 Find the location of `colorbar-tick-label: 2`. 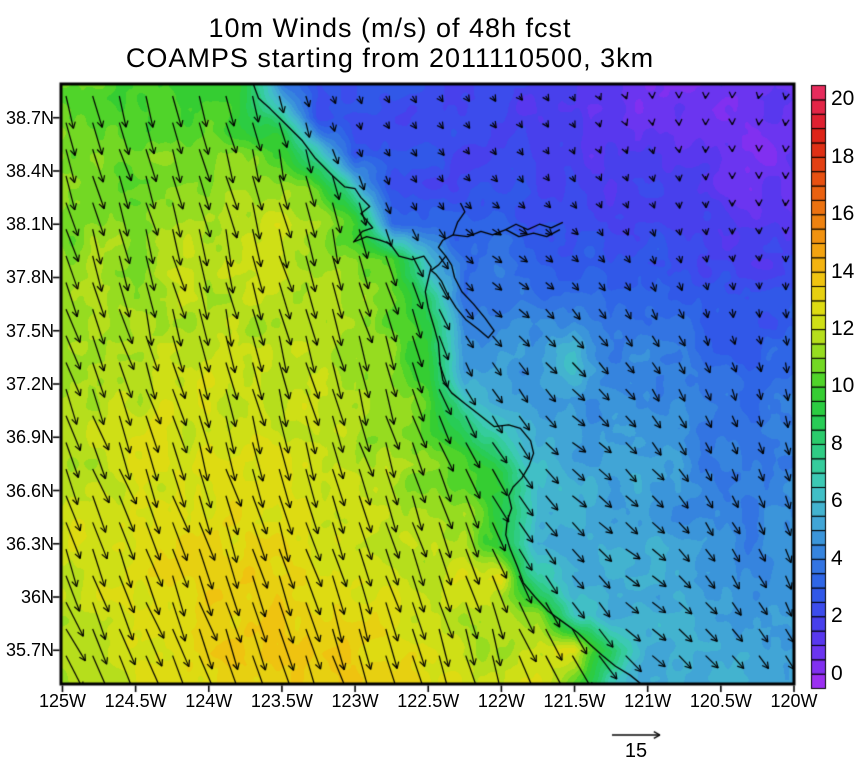

colorbar-tick-label: 2 is located at coordinates (837, 616).